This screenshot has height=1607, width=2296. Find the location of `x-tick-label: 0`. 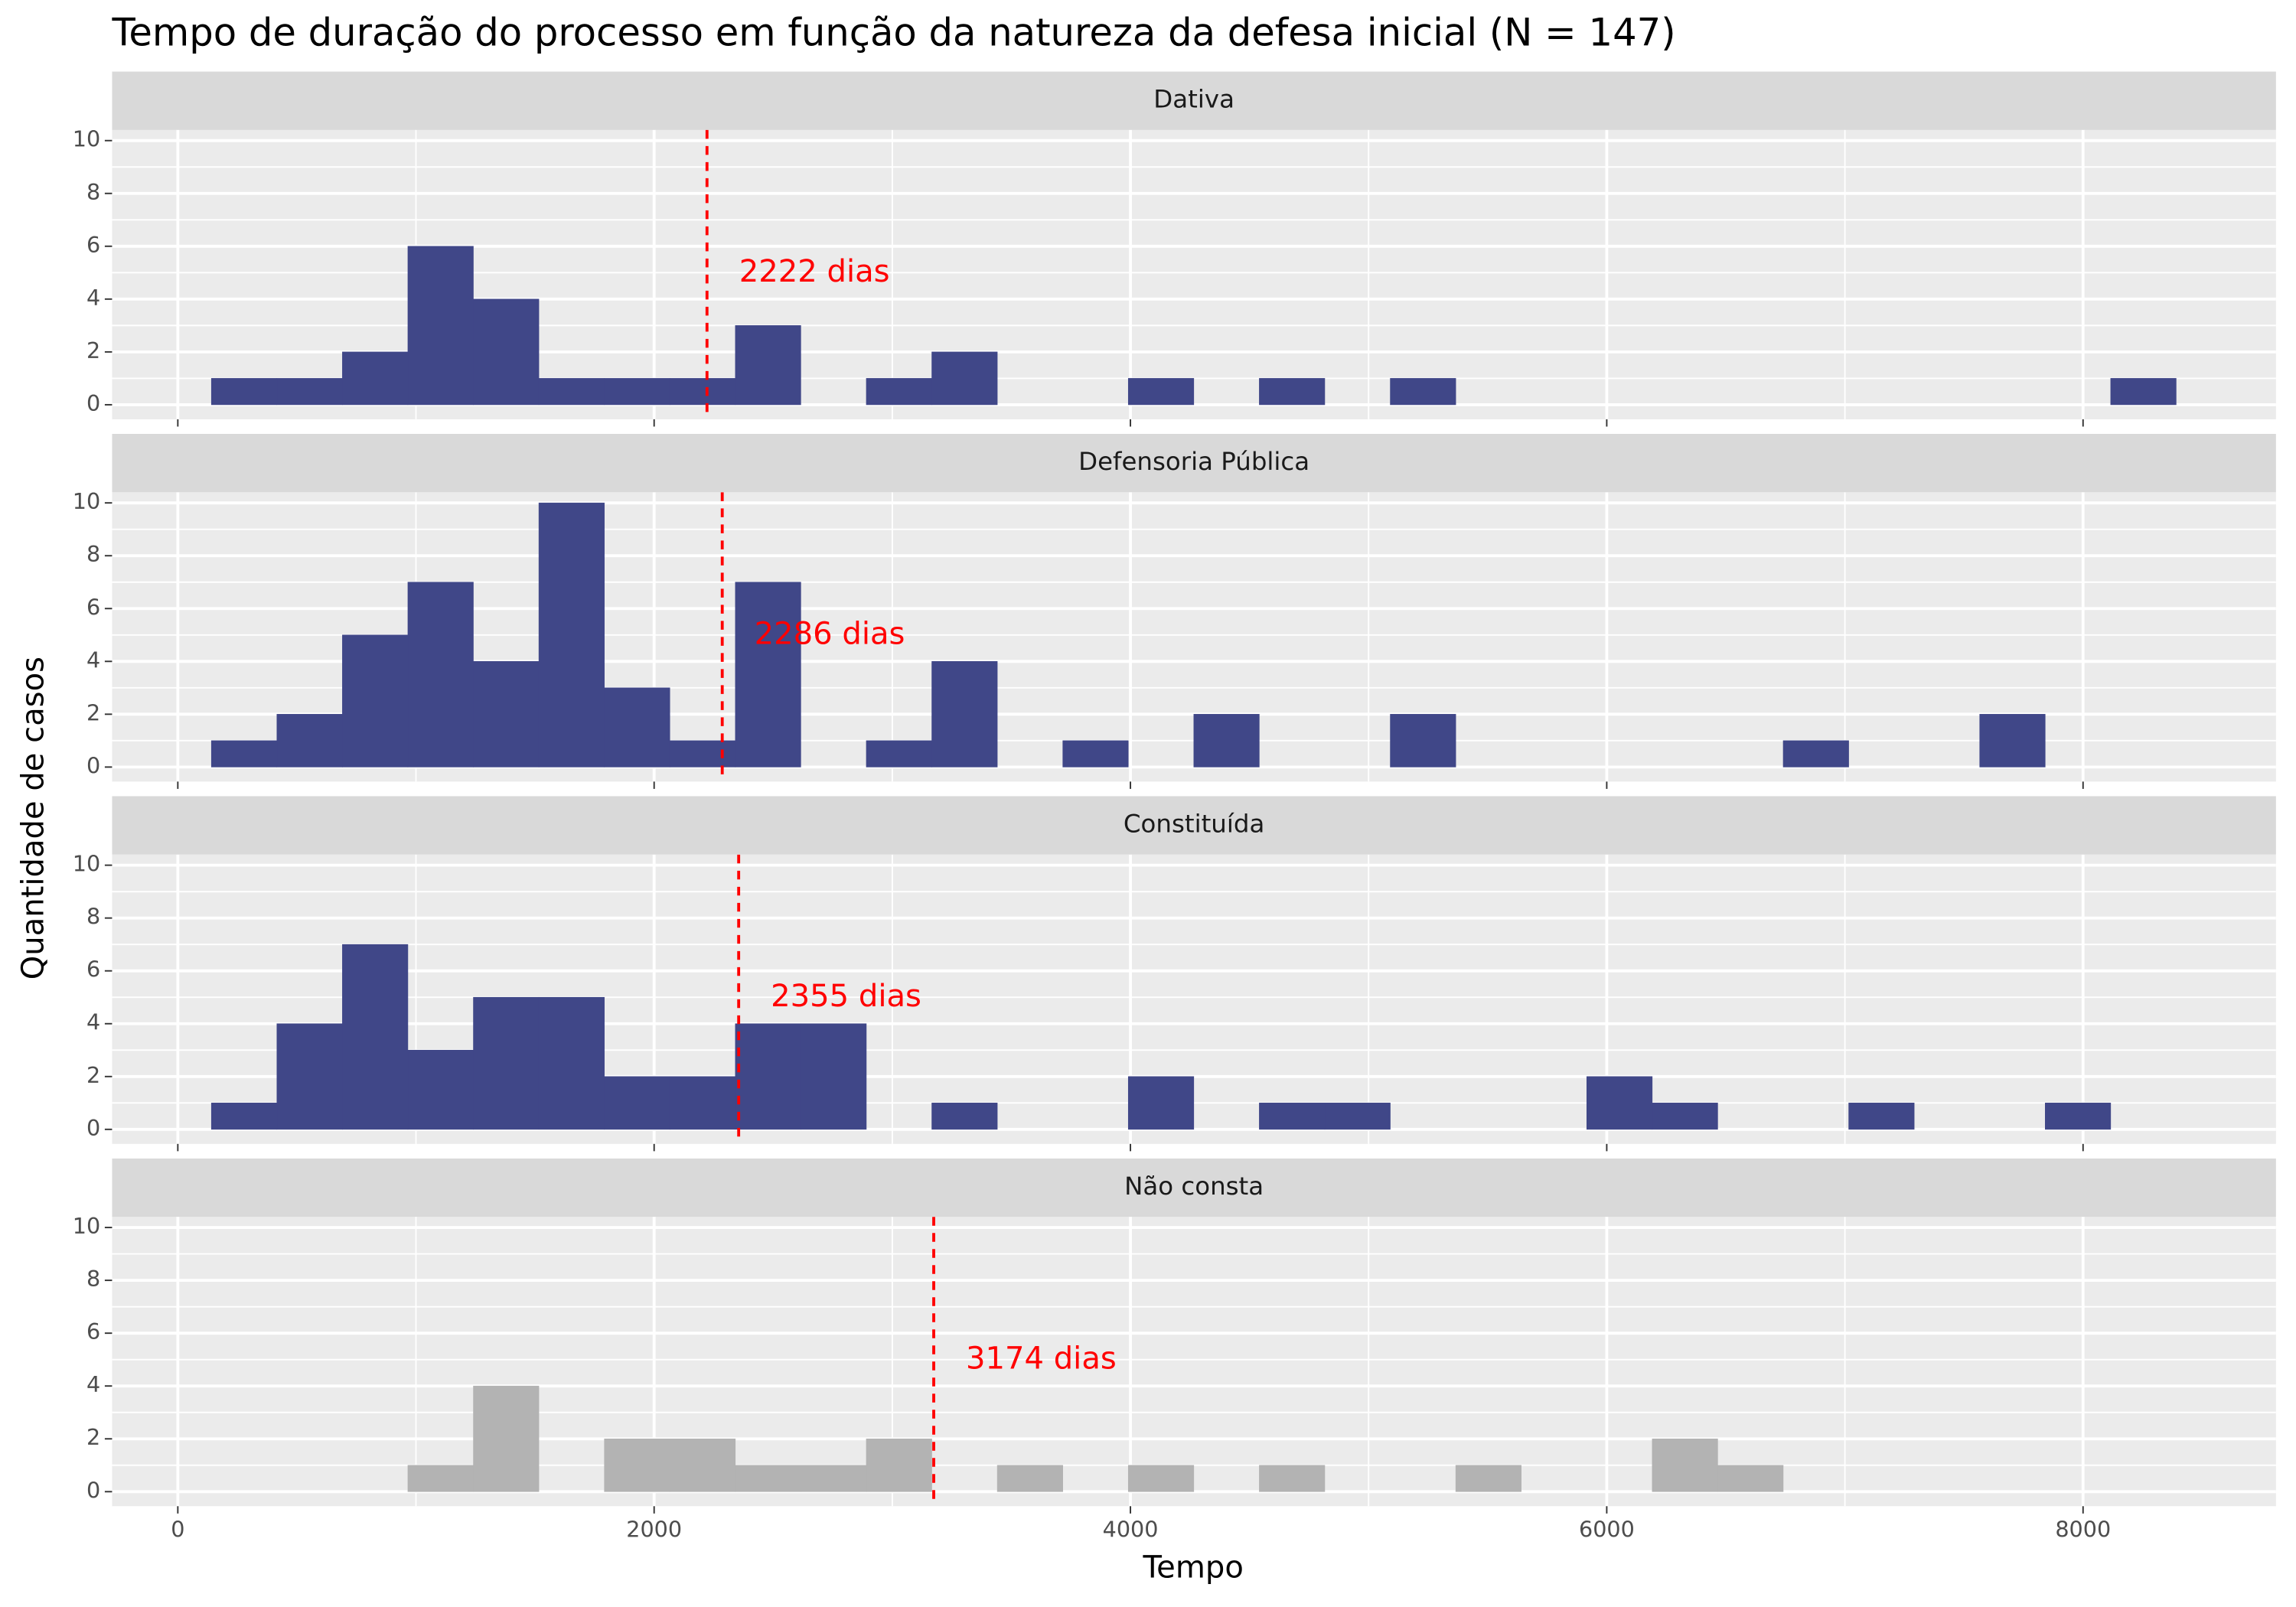

x-tick-label: 0 is located at coordinates (177, 1530).